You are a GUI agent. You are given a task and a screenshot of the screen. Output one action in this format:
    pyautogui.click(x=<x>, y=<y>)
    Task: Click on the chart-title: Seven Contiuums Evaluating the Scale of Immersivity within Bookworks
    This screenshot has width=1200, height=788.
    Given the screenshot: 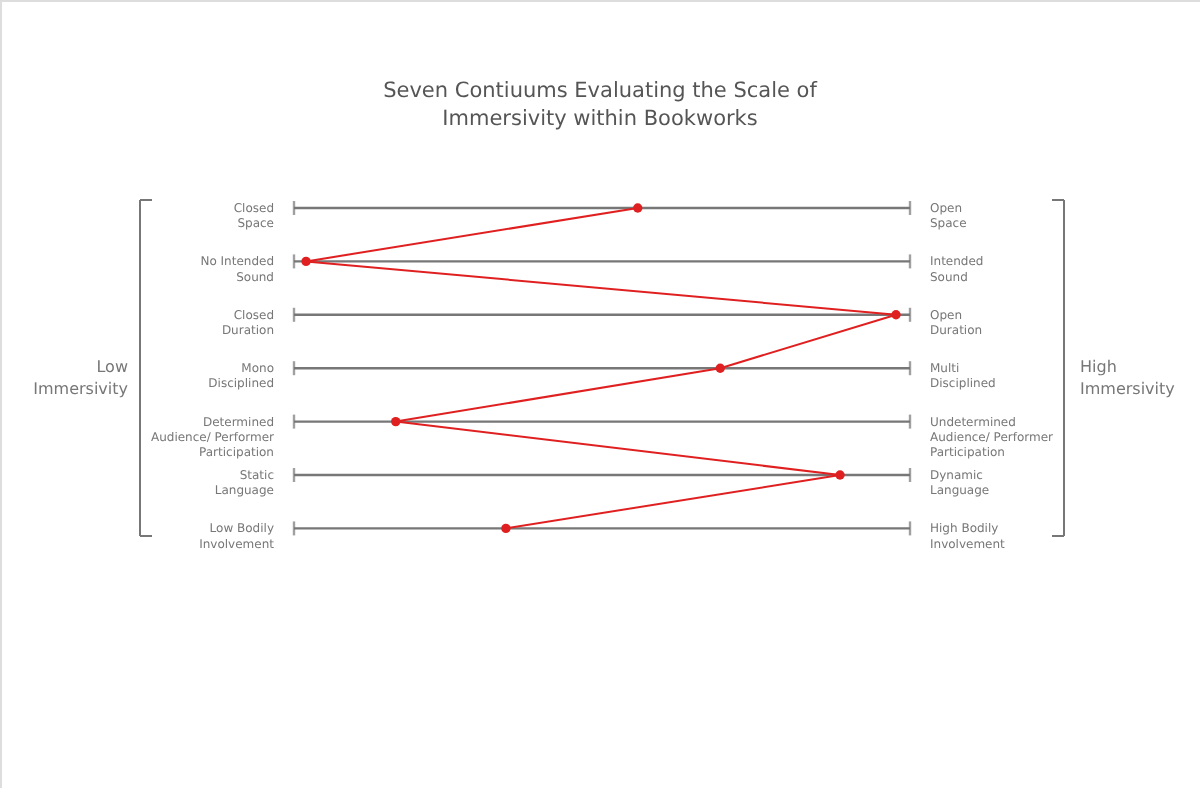 What is the action you would take?
    pyautogui.click(x=600, y=105)
    